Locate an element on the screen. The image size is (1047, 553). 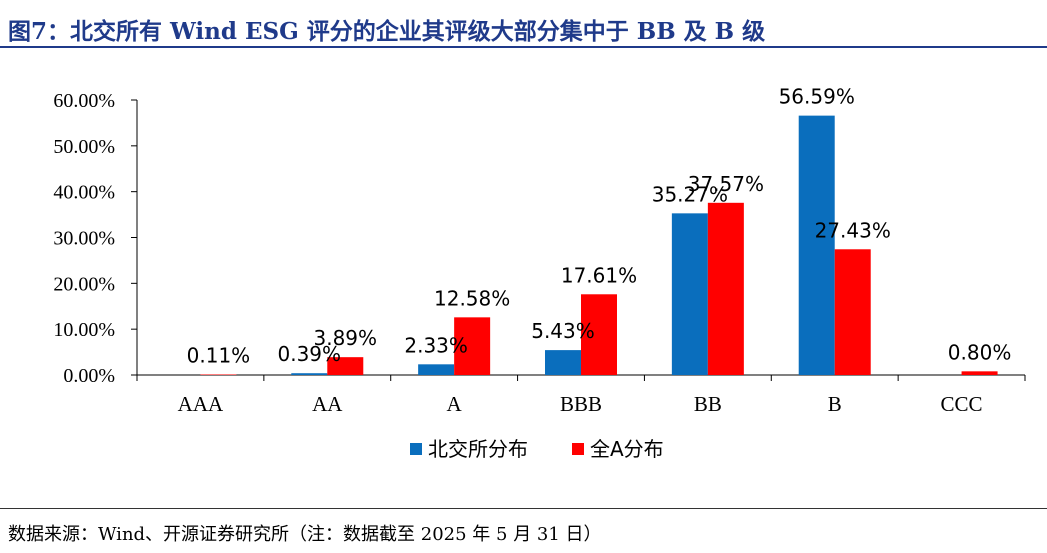
legend-label-2: 全A分布 is located at coordinates (627, 449).